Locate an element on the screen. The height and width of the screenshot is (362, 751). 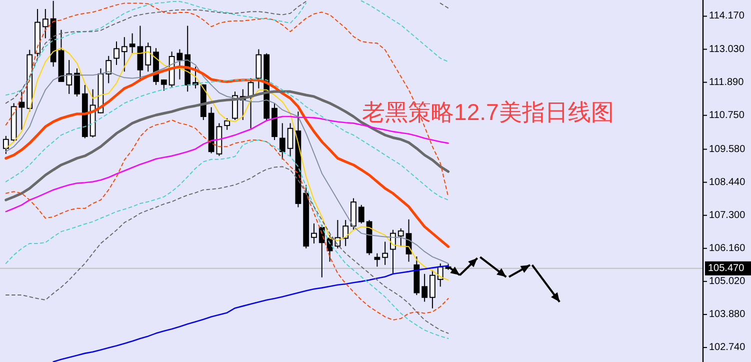
y-tick-label: 106.160 is located at coordinates (727, 248).